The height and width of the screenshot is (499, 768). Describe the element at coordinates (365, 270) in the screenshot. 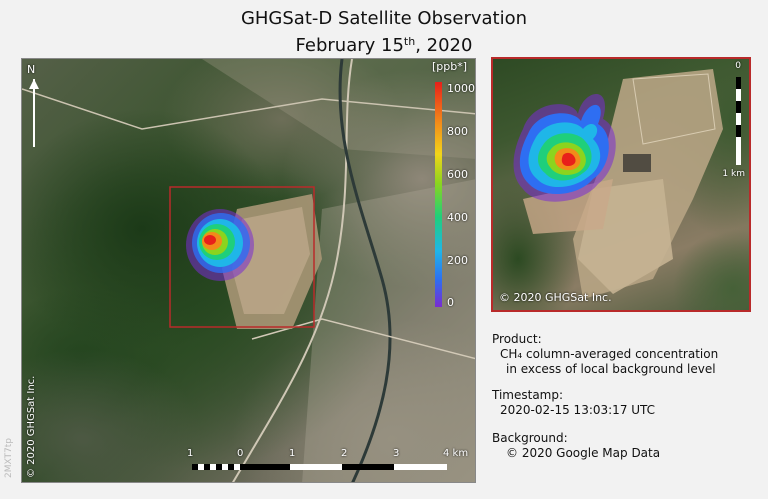

I see `river` at that location.